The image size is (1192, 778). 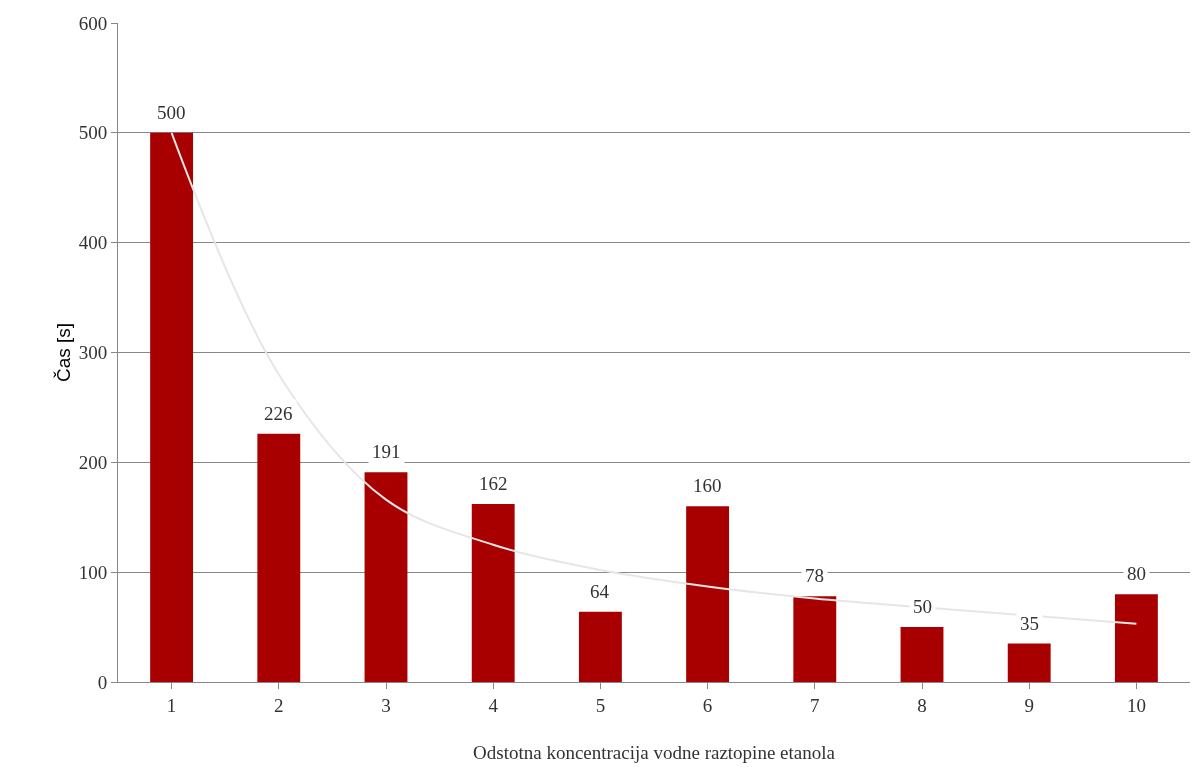 I want to click on y-tick-label: 400, so click(x=93, y=243).